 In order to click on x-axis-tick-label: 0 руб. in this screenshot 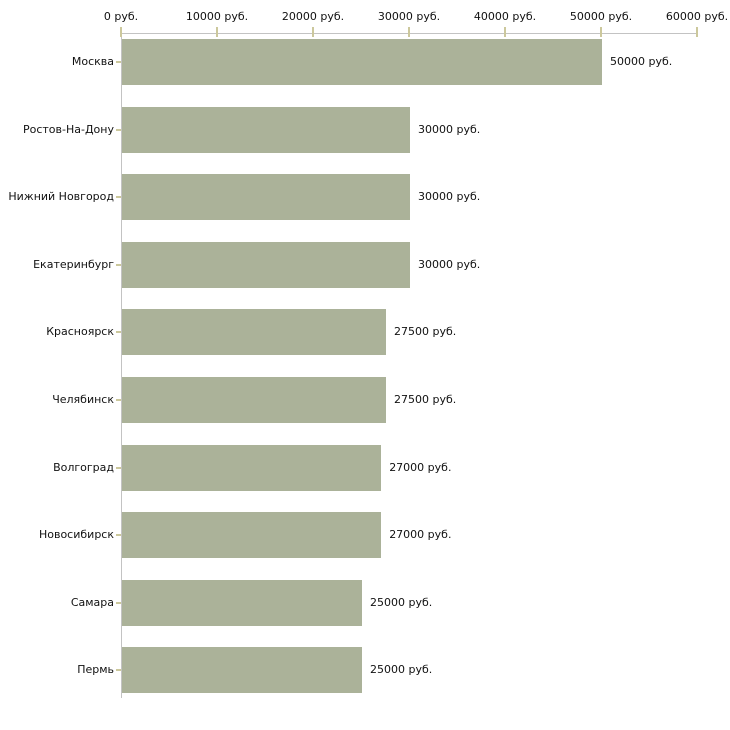, I will do `click(121, 16)`.